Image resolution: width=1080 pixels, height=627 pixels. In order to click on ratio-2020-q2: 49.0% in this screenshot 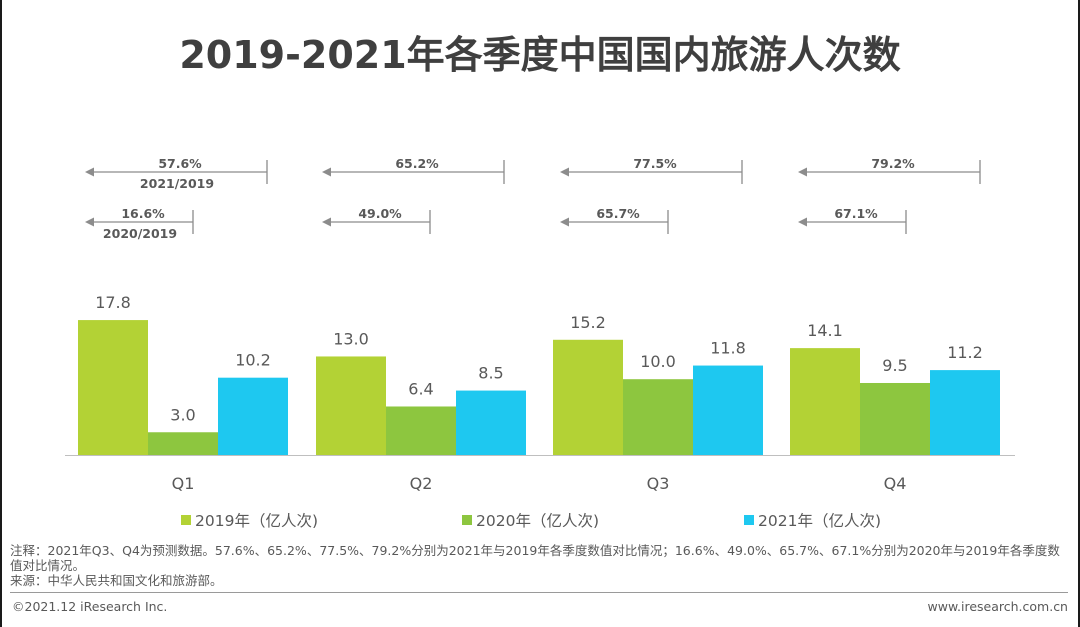, I will do `click(376, 220)`.